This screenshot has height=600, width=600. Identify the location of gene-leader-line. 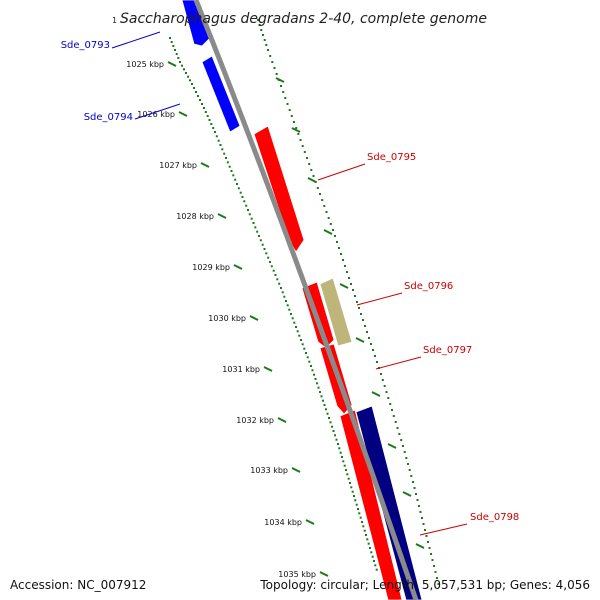
(379, 299).